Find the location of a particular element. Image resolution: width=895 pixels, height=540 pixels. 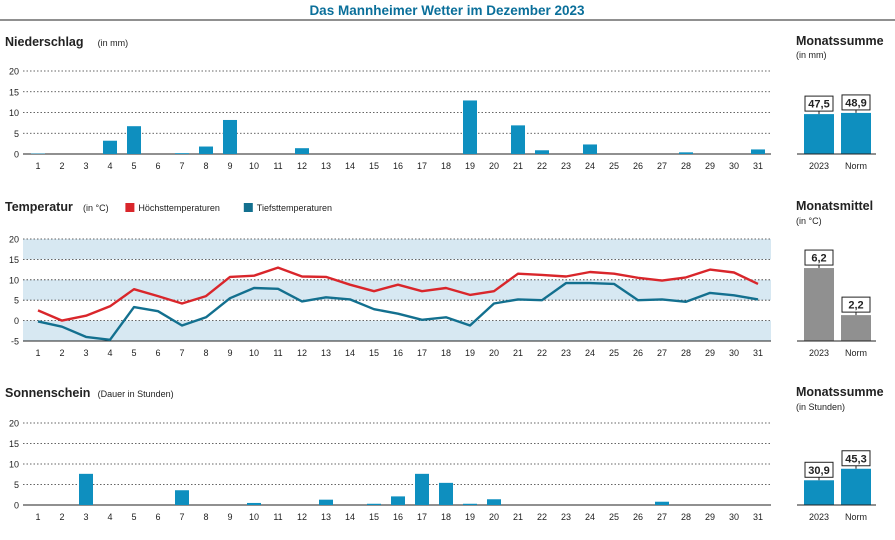

x-tick-label: 29 is located at coordinates (710, 166).